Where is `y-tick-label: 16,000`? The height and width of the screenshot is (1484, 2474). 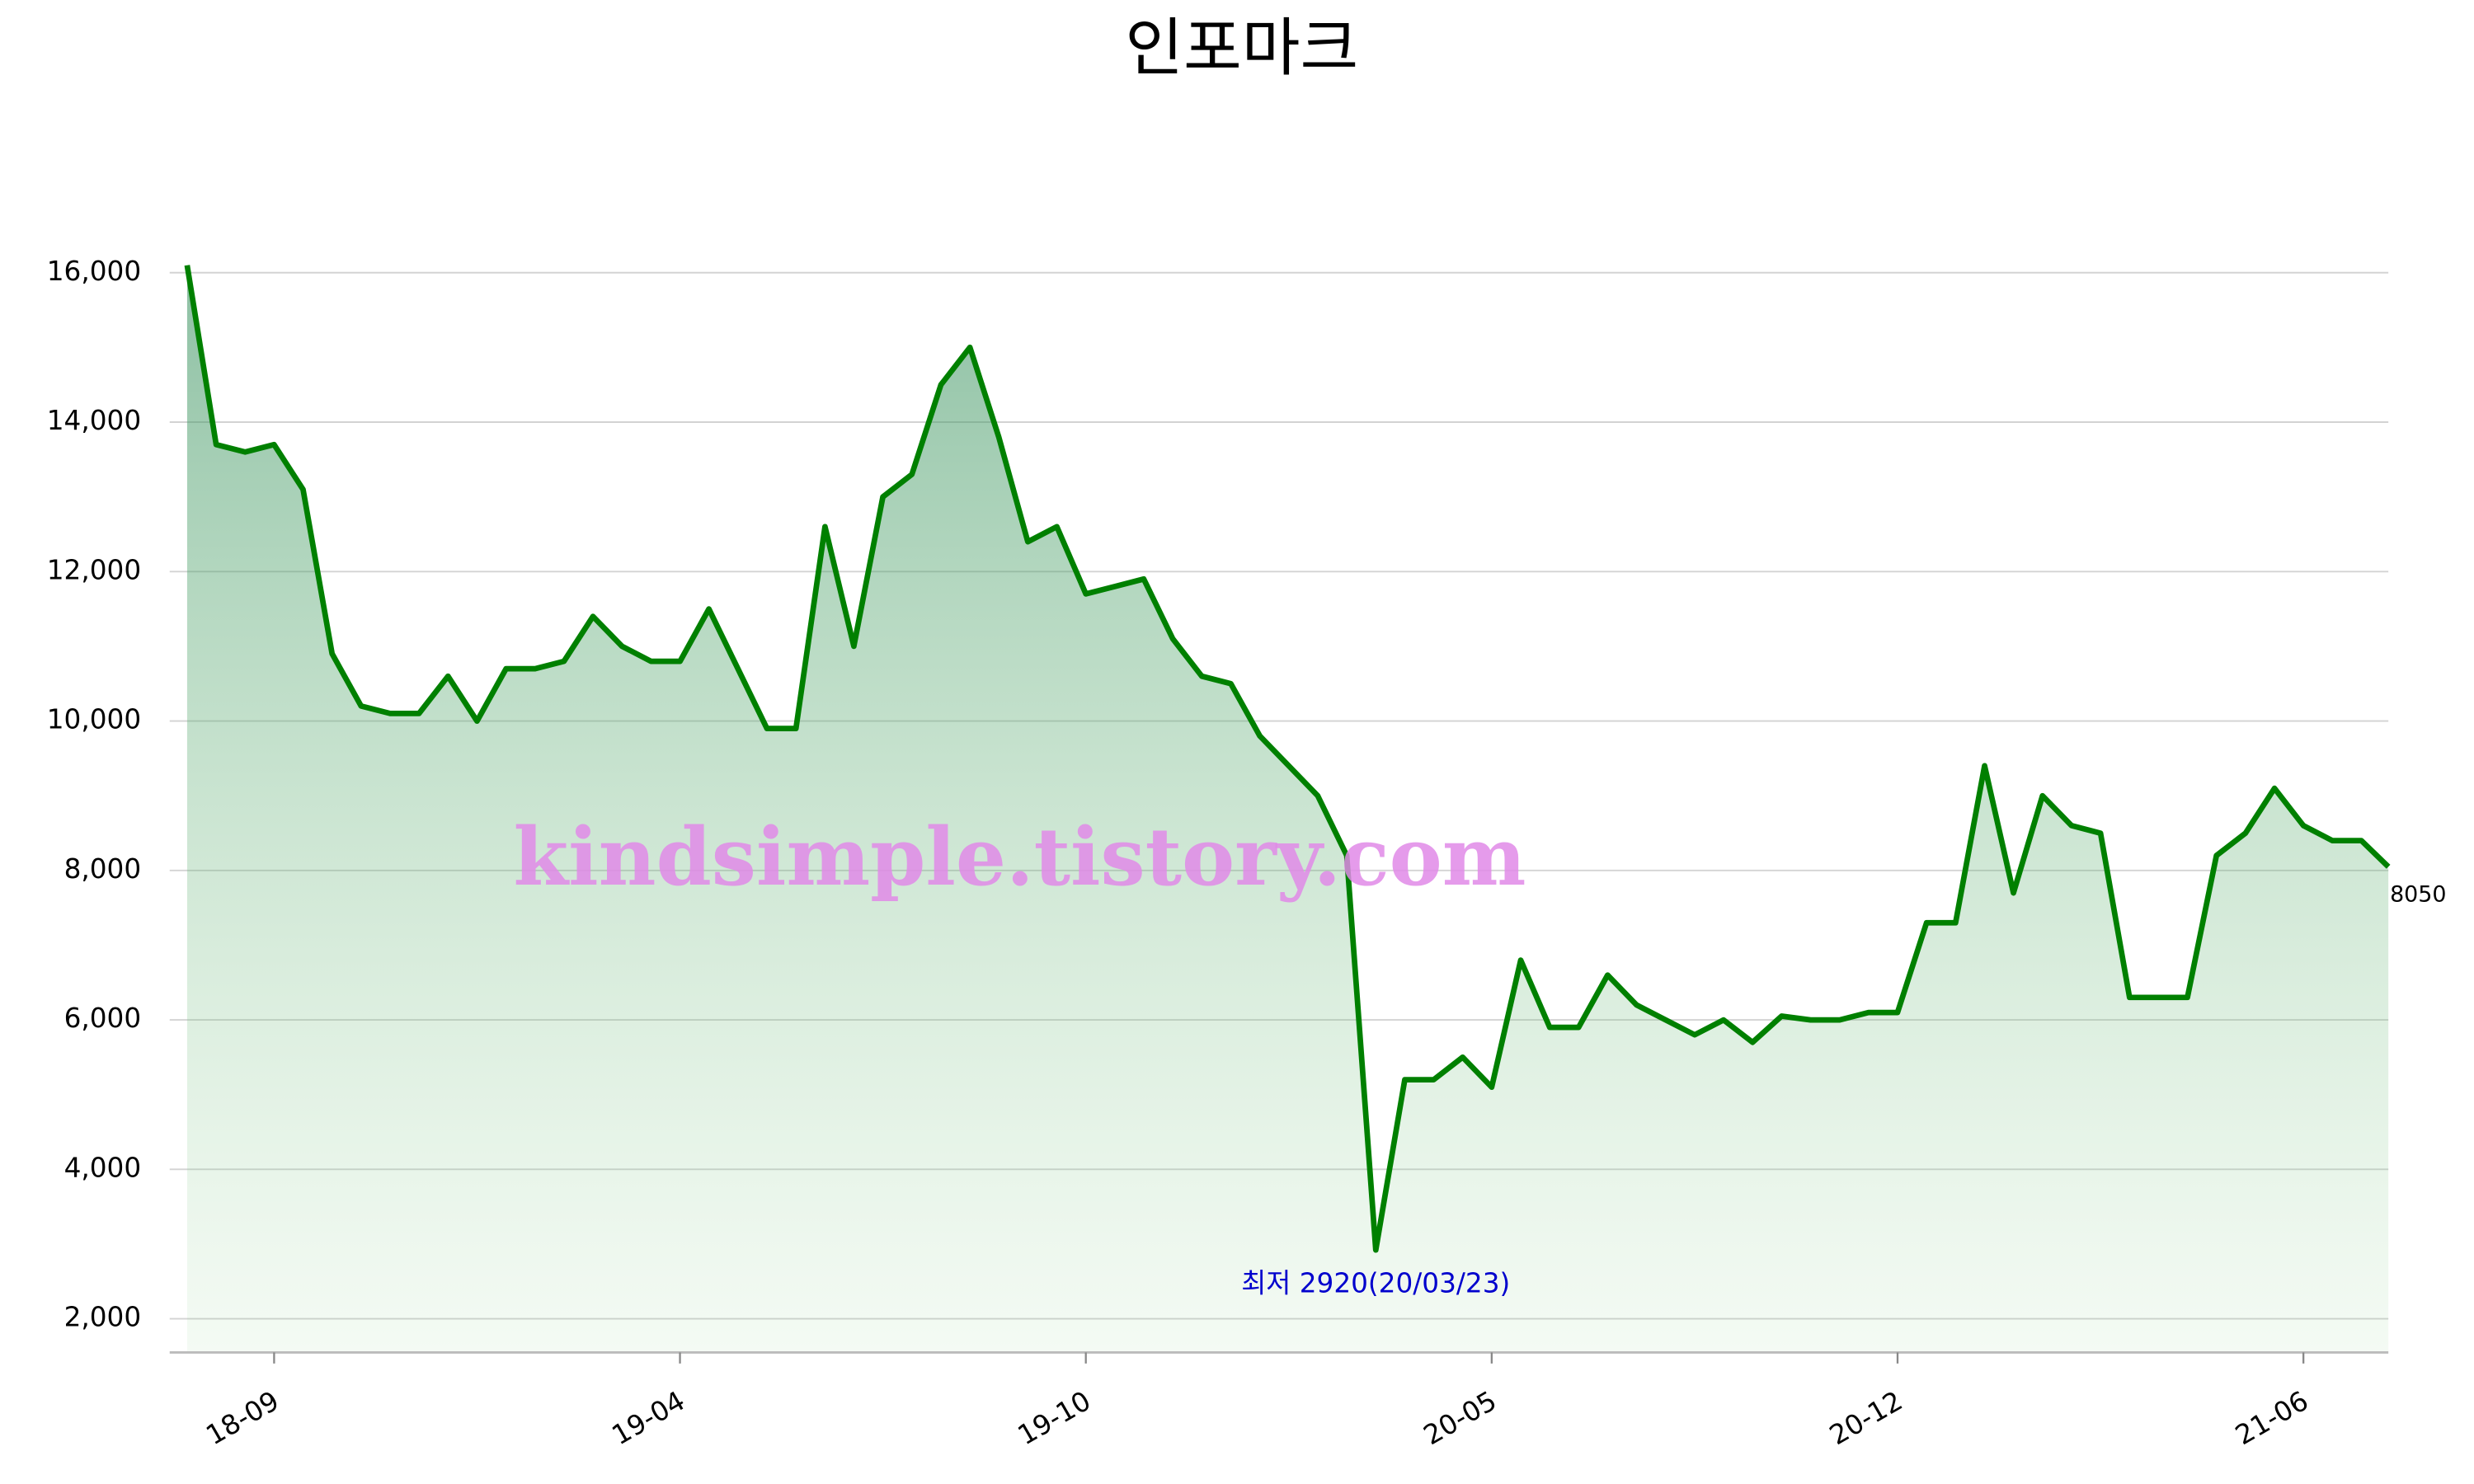 y-tick-label: 16,000 is located at coordinates (94, 271).